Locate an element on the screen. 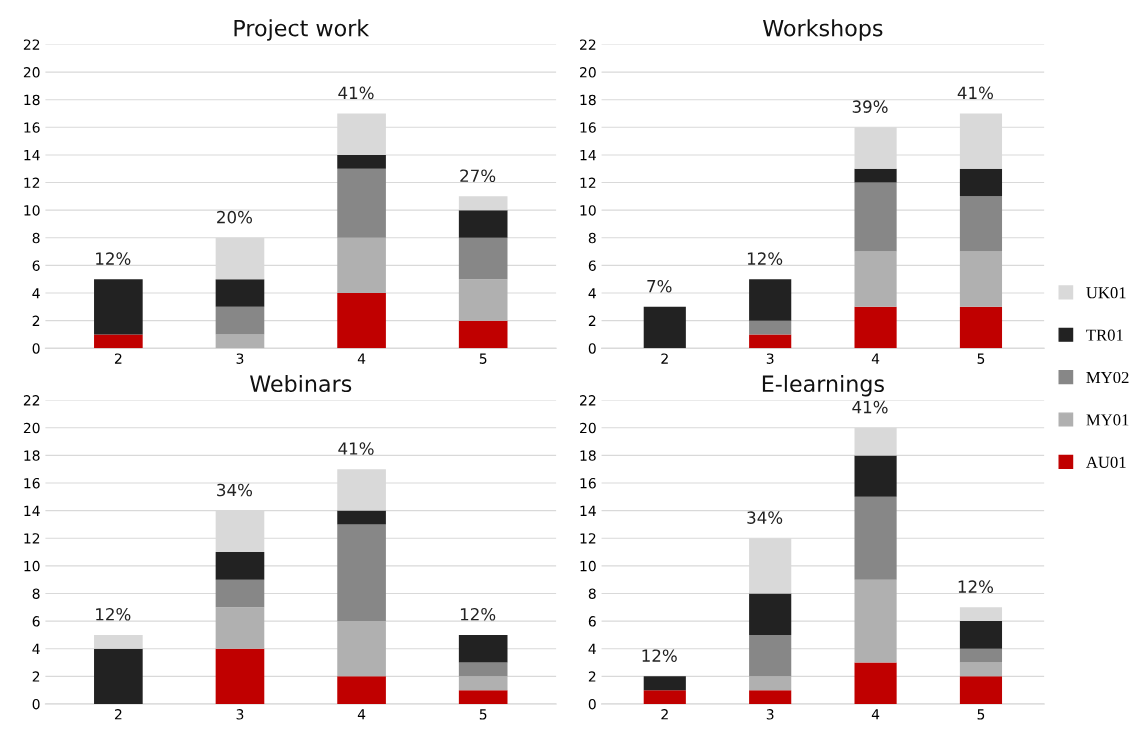  legend-label: MY02 is located at coordinates (1107, 377).